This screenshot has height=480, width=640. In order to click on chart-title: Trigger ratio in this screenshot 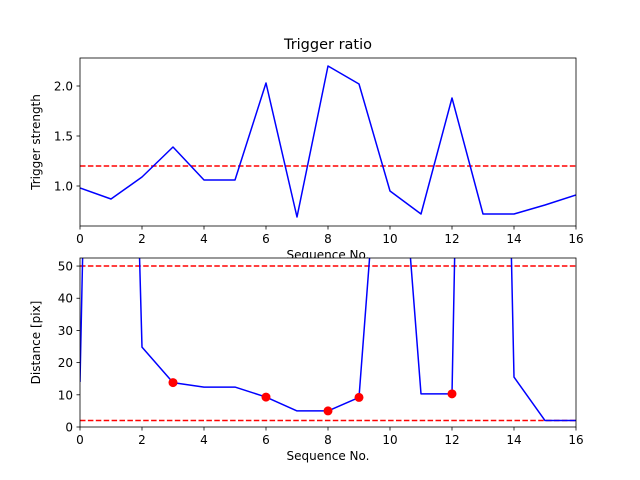, I will do `click(327, 45)`.